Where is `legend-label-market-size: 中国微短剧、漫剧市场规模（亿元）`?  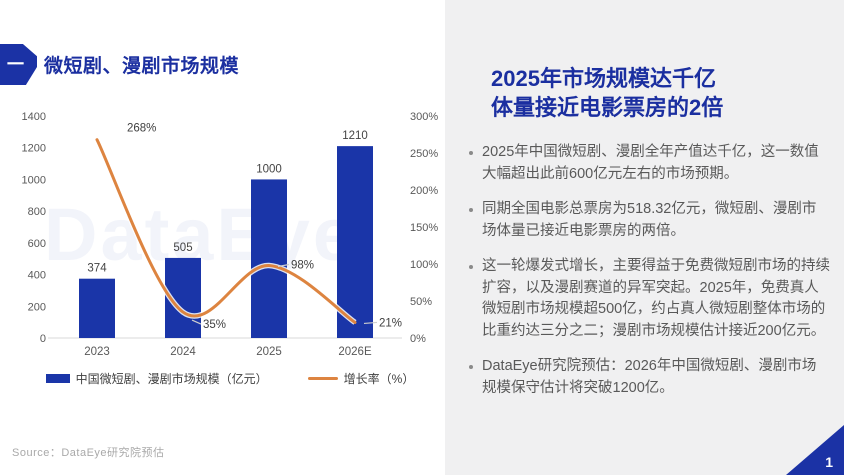 legend-label-market-size: 中国微短剧、漫剧市场规模（亿元） is located at coordinates (171, 379).